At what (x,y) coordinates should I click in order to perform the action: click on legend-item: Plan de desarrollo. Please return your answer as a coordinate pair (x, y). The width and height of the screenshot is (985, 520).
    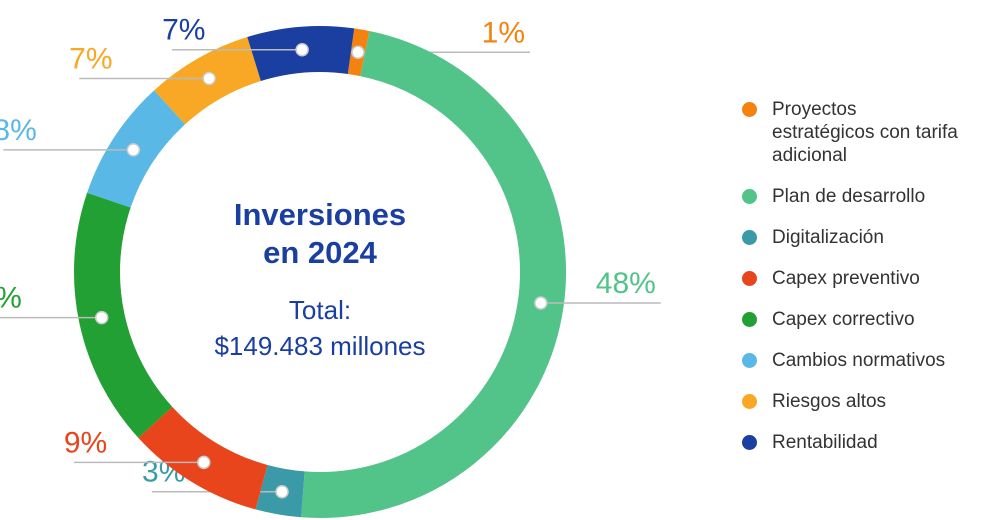
    Looking at the image, I should click on (852, 196).